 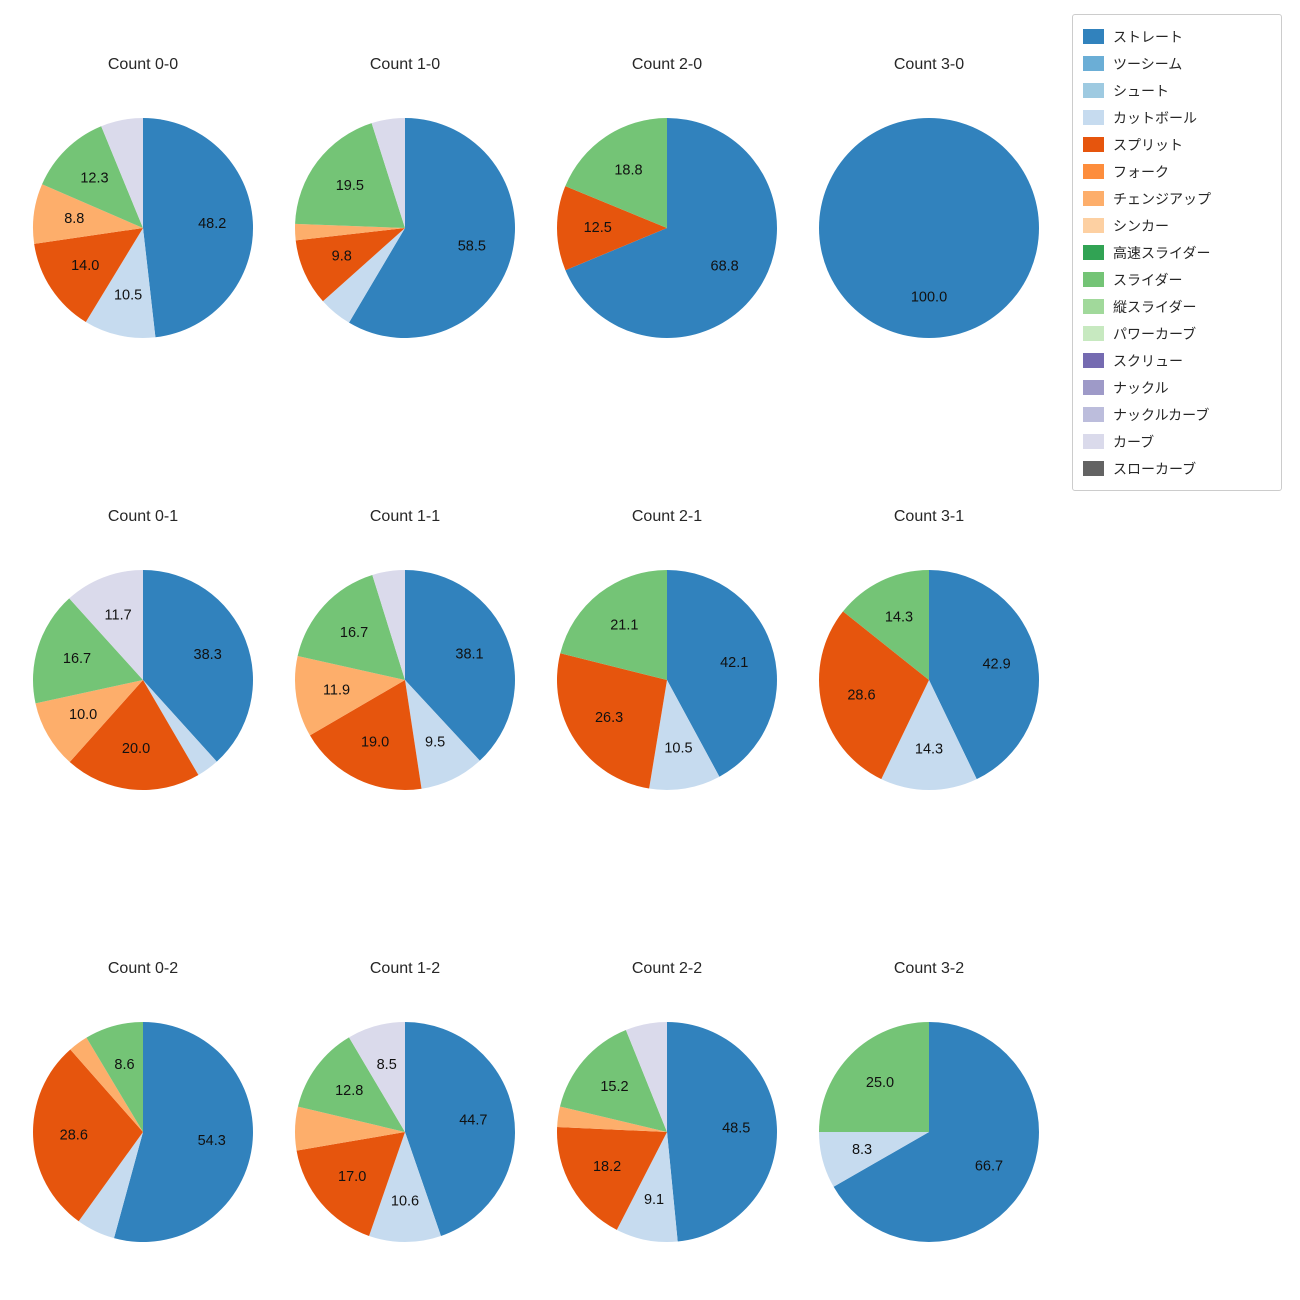 I want to click on legend-swatch-curve, so click(x=1093, y=441).